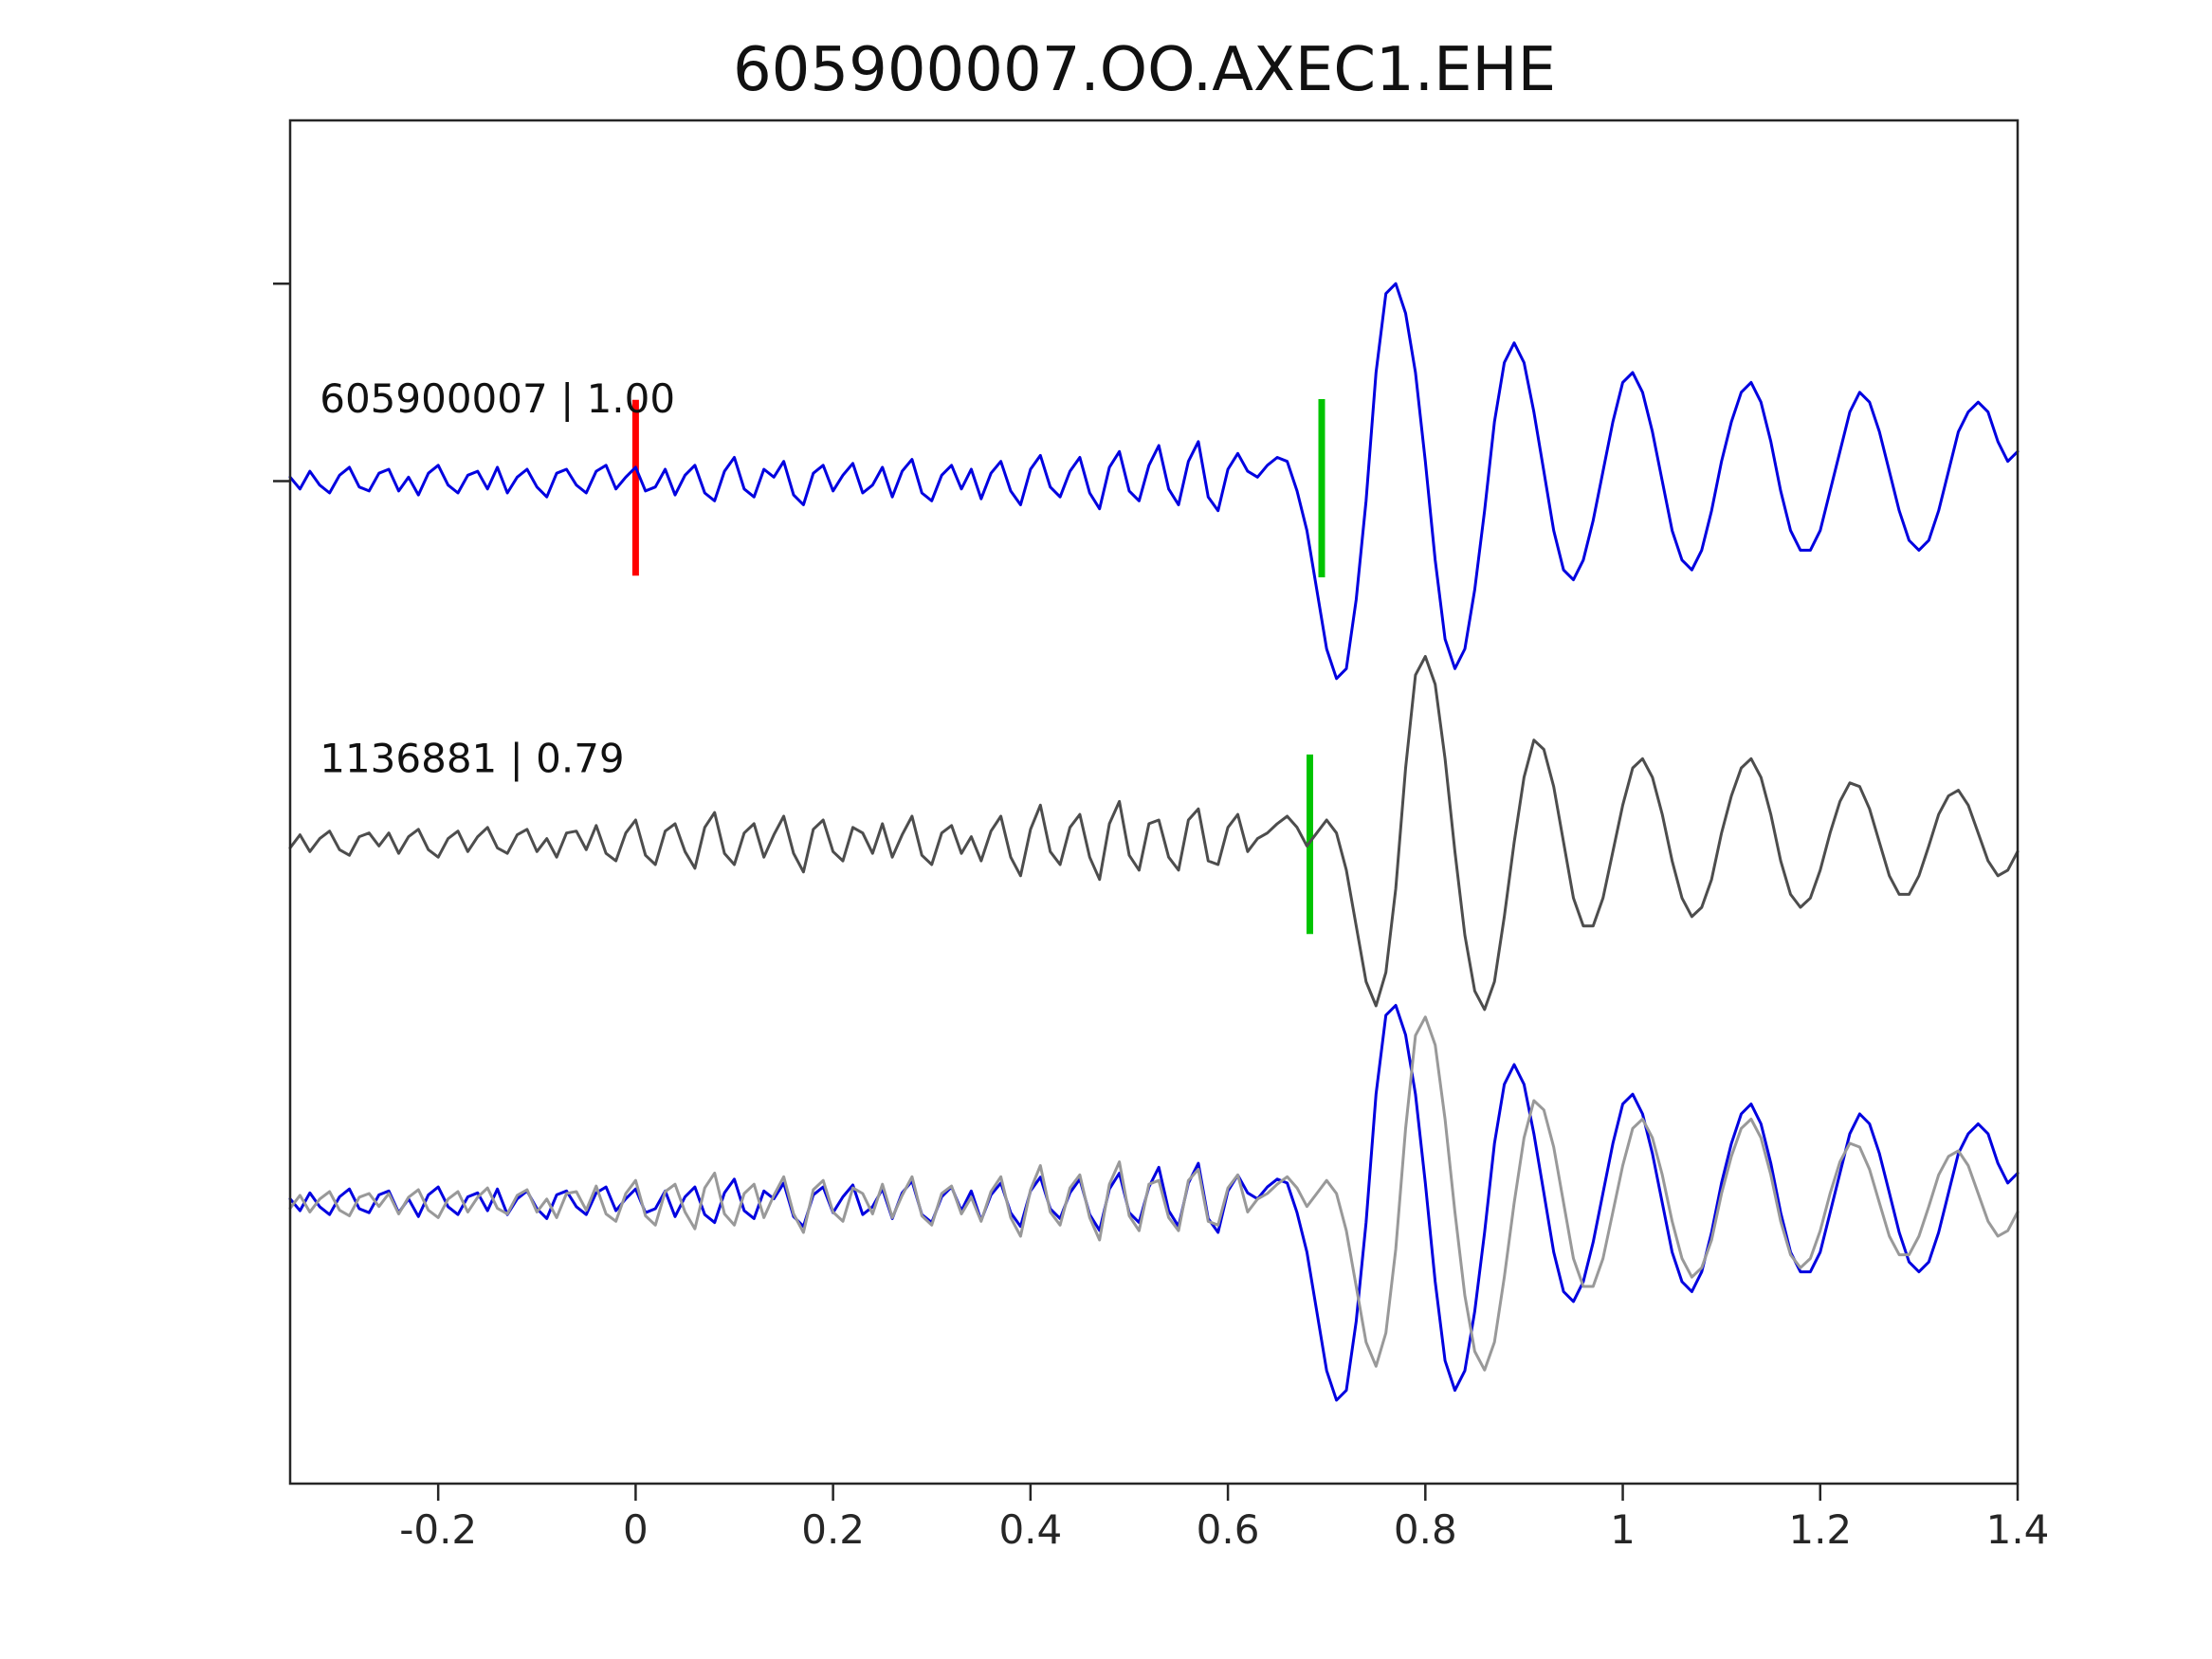 This screenshot has height=1659, width=2212. What do you see at coordinates (1425, 1529) in the screenshot?
I see `x-tick-label: 0.8` at bounding box center [1425, 1529].